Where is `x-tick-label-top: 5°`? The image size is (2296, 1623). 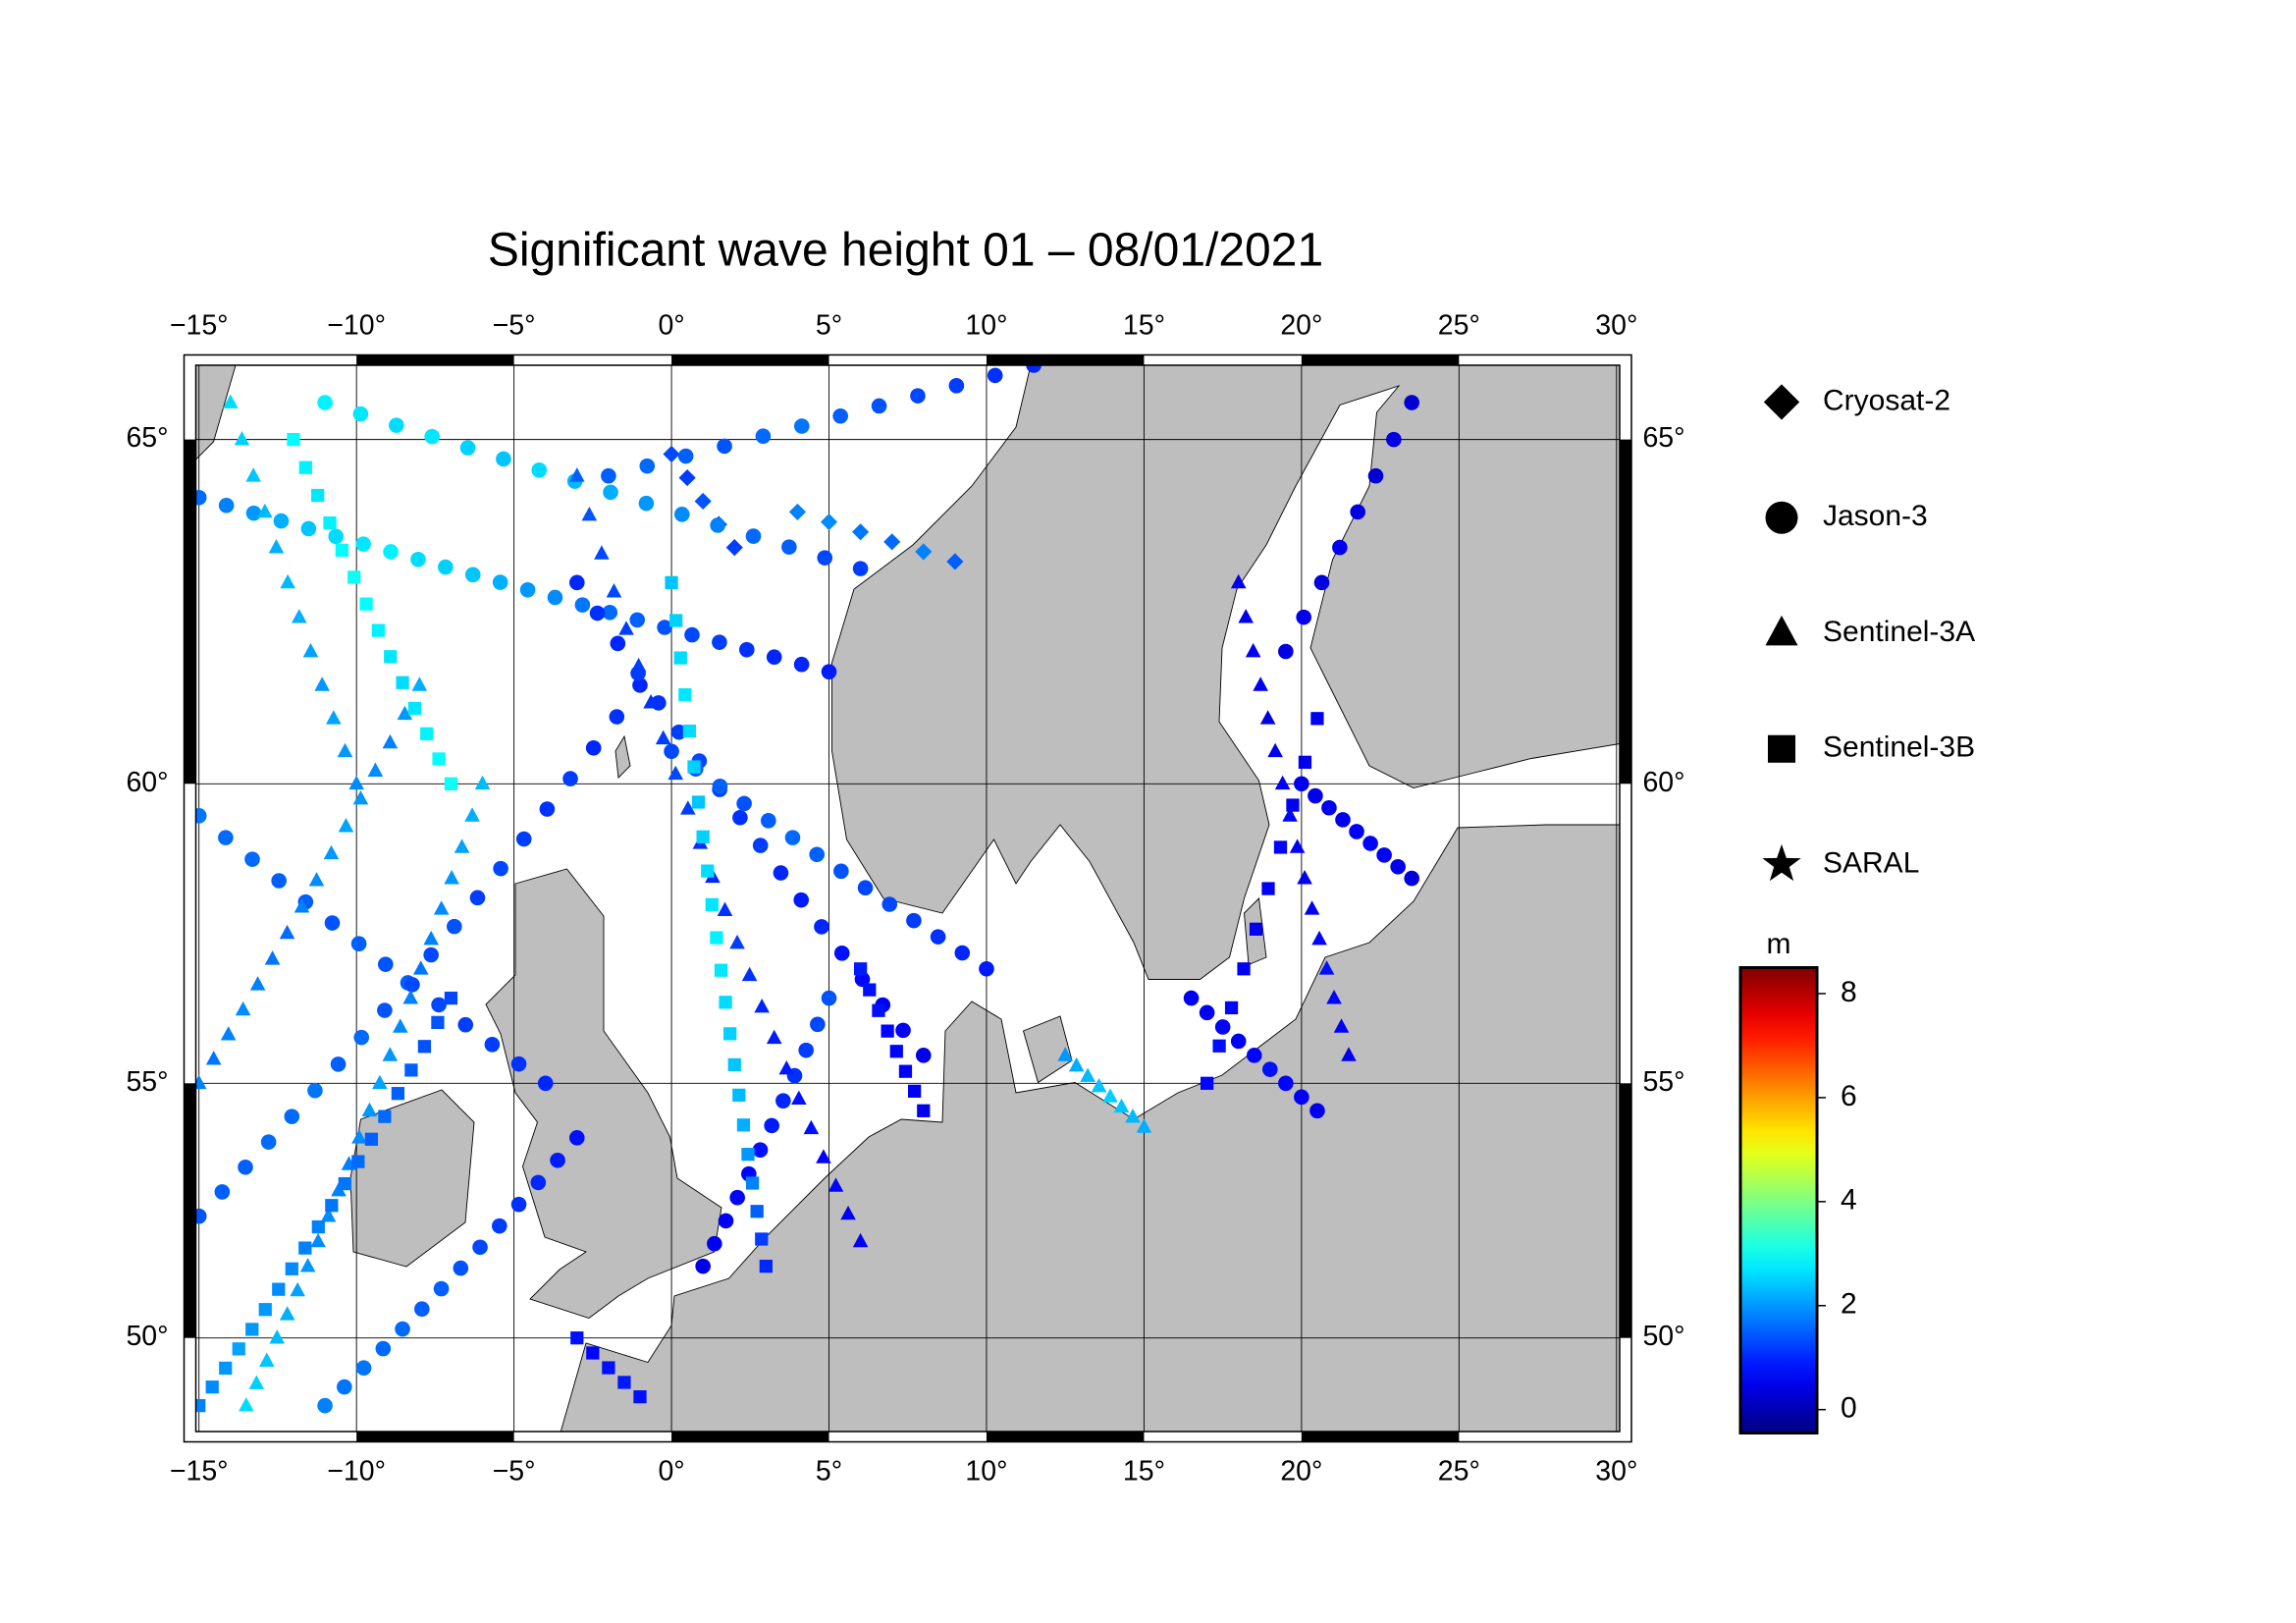 x-tick-label-top: 5° is located at coordinates (829, 326).